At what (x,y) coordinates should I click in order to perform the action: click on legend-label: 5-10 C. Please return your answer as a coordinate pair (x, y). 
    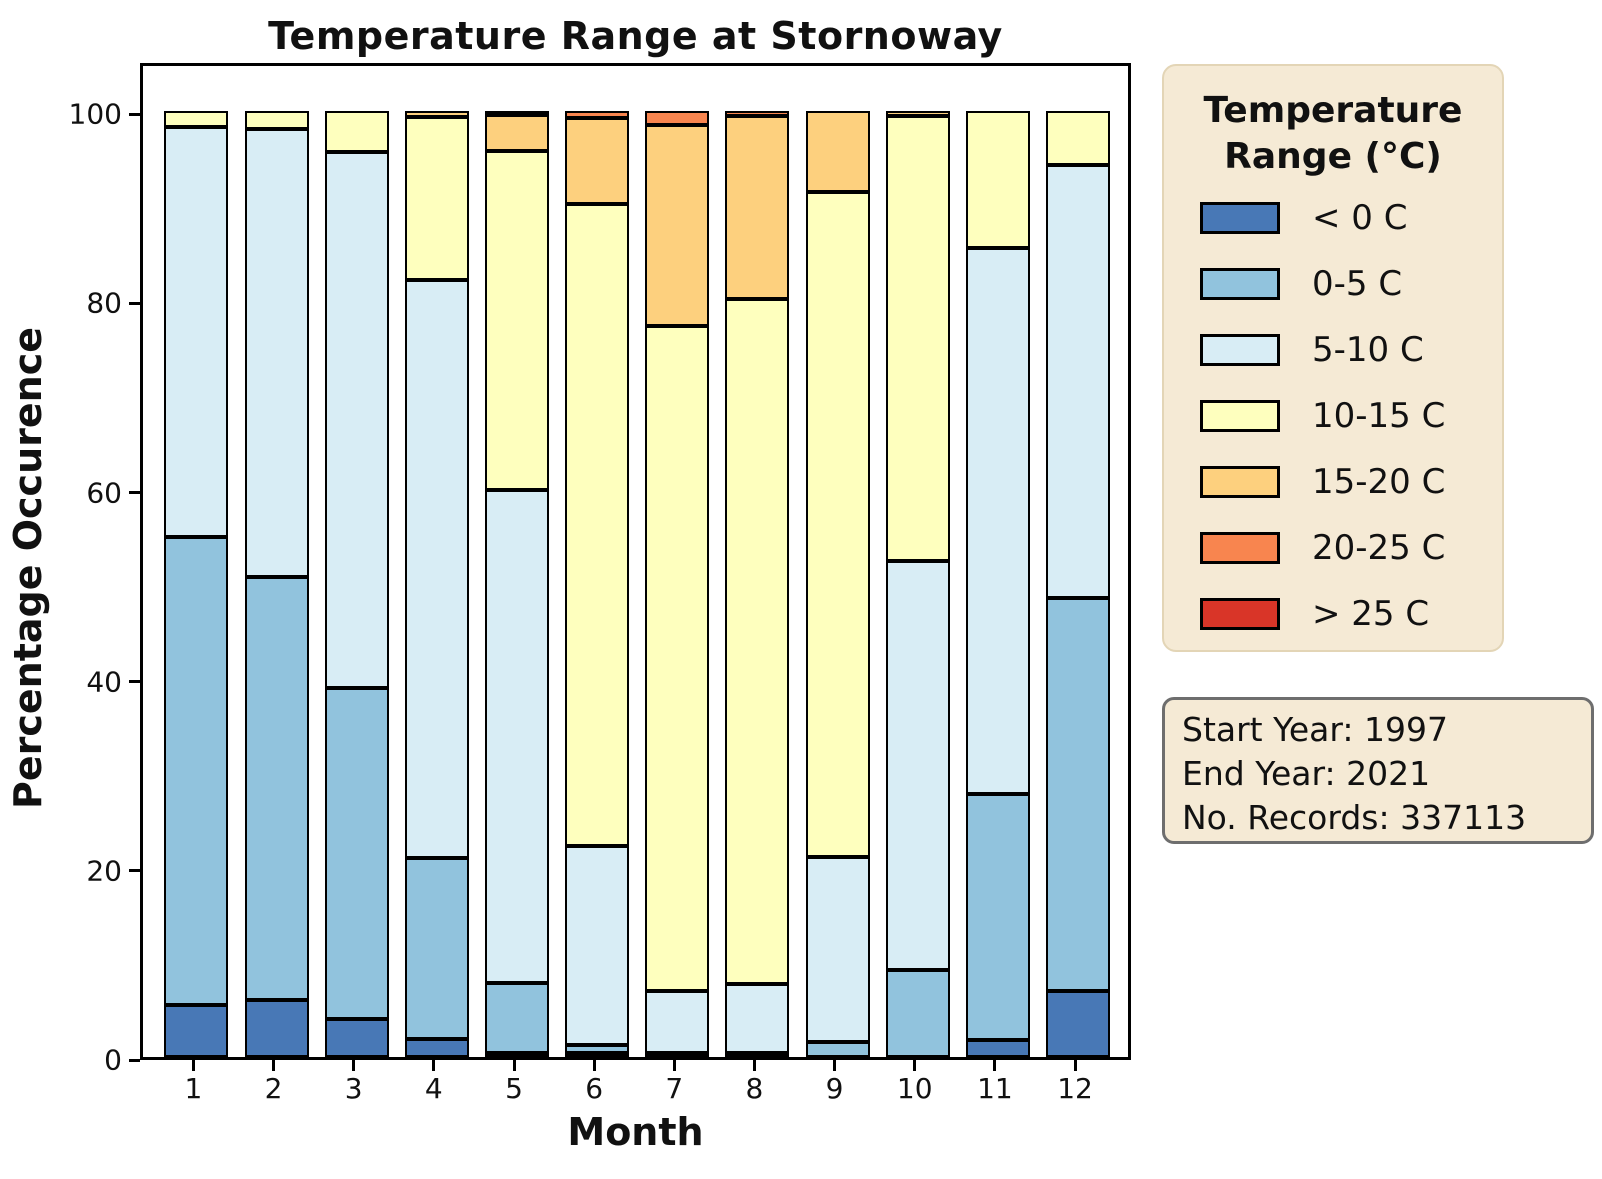
    Looking at the image, I should click on (1368, 350).